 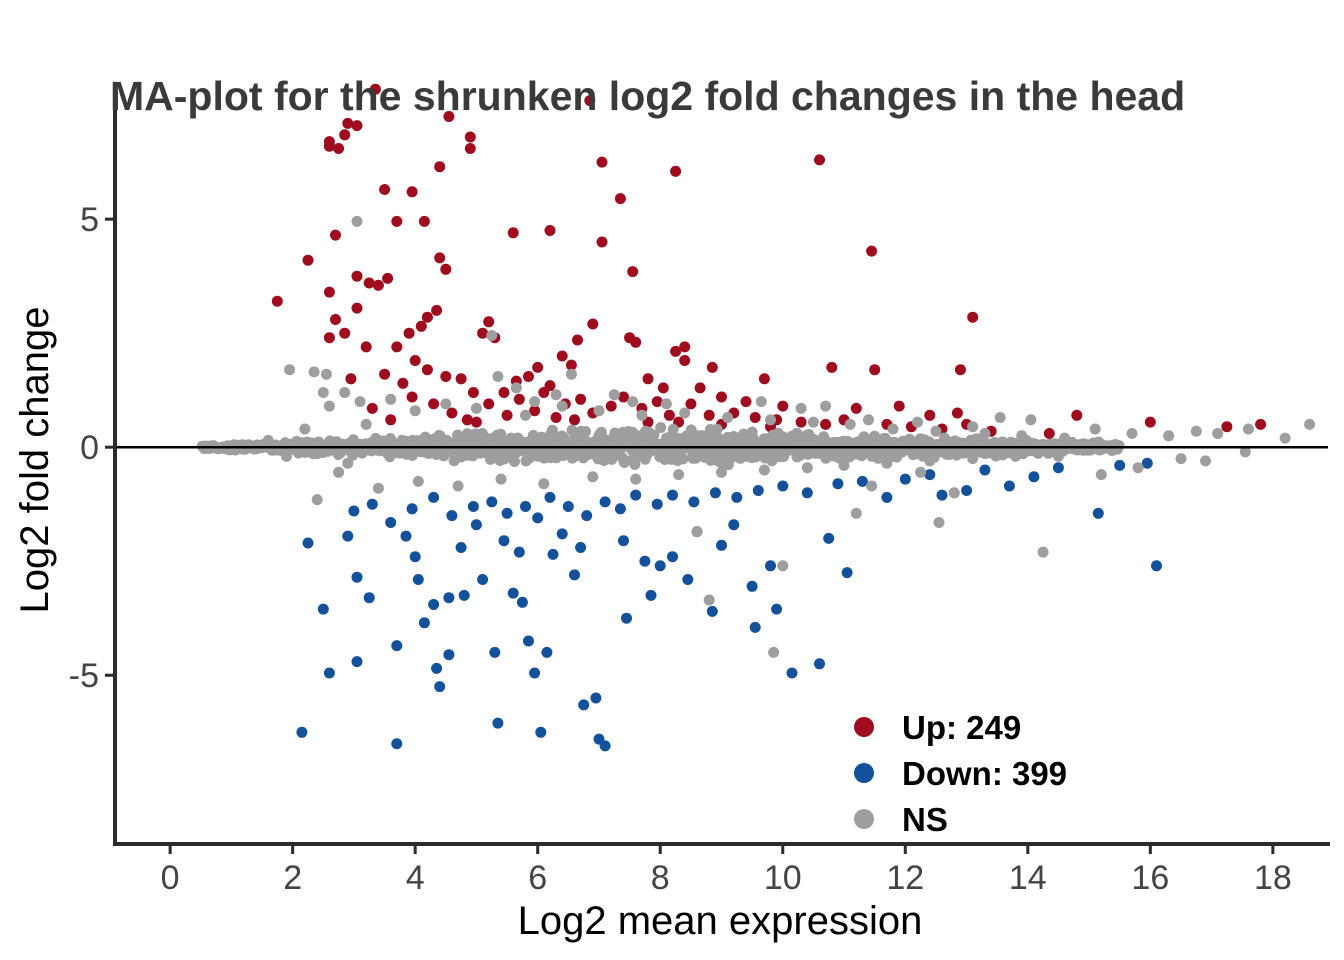 What do you see at coordinates (1273, 878) in the screenshot?
I see `x-tick-label: 18` at bounding box center [1273, 878].